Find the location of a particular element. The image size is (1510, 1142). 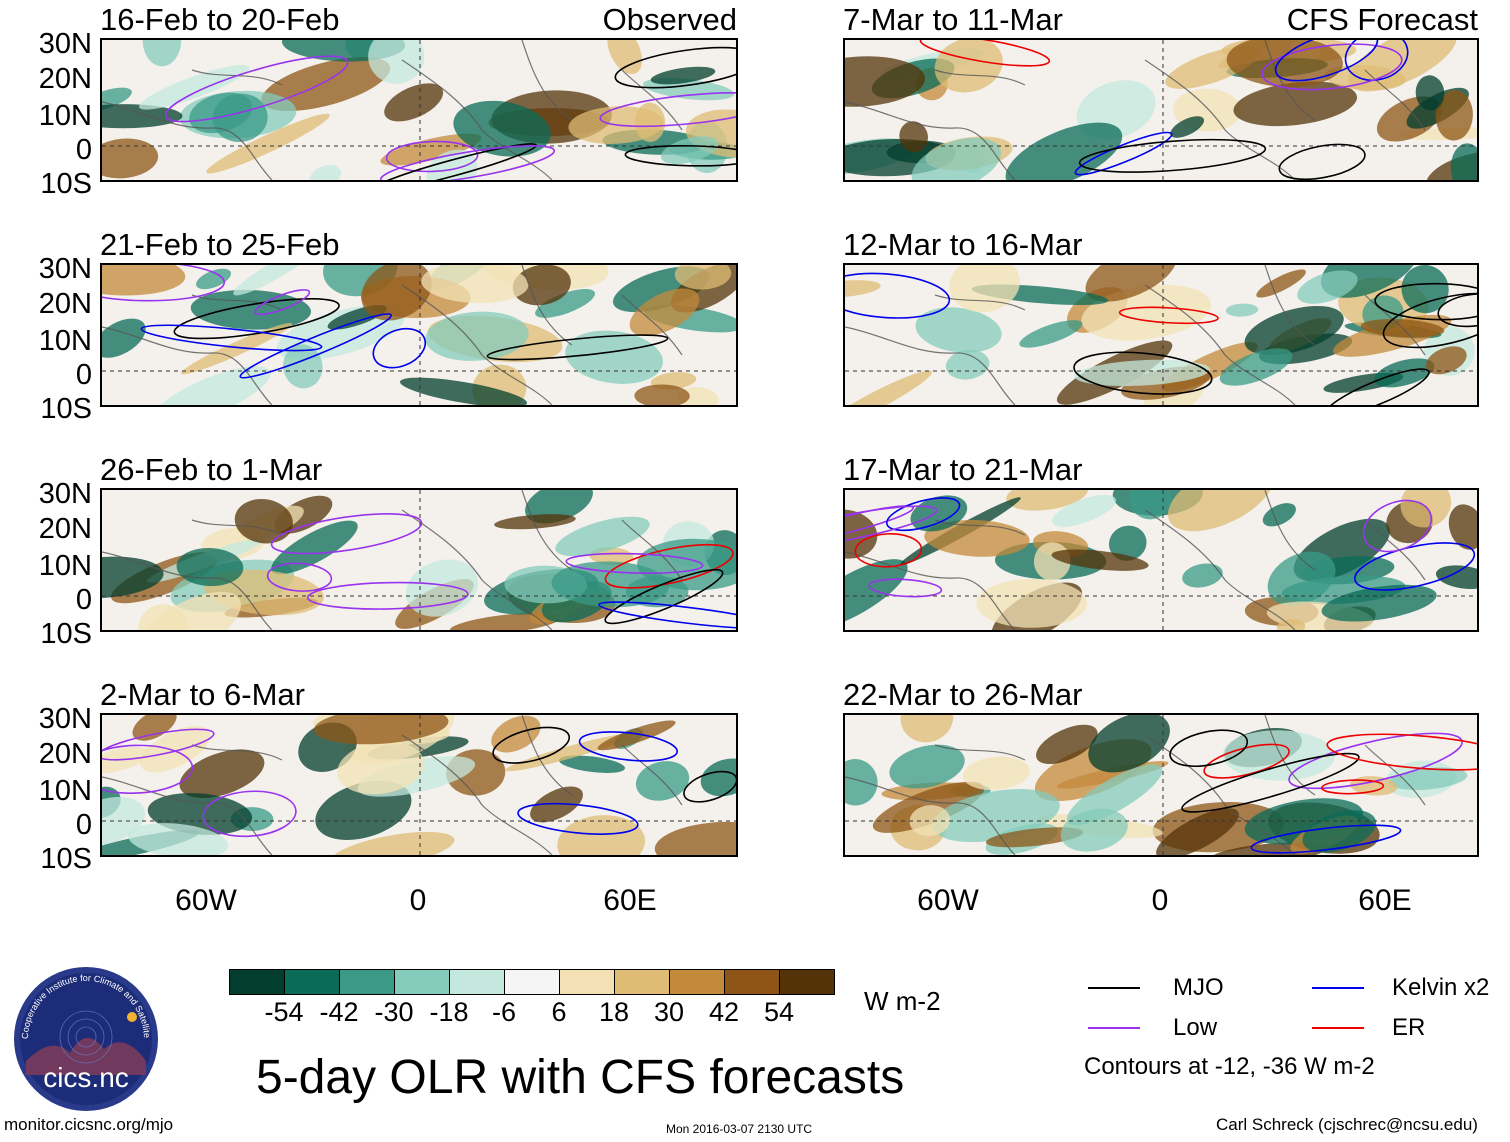

coastline is located at coordinates (1135, 560).